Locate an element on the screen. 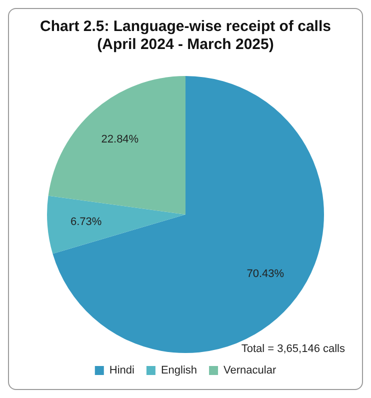 The image size is (371, 398). legend-label: Hindi is located at coordinates (121, 370).